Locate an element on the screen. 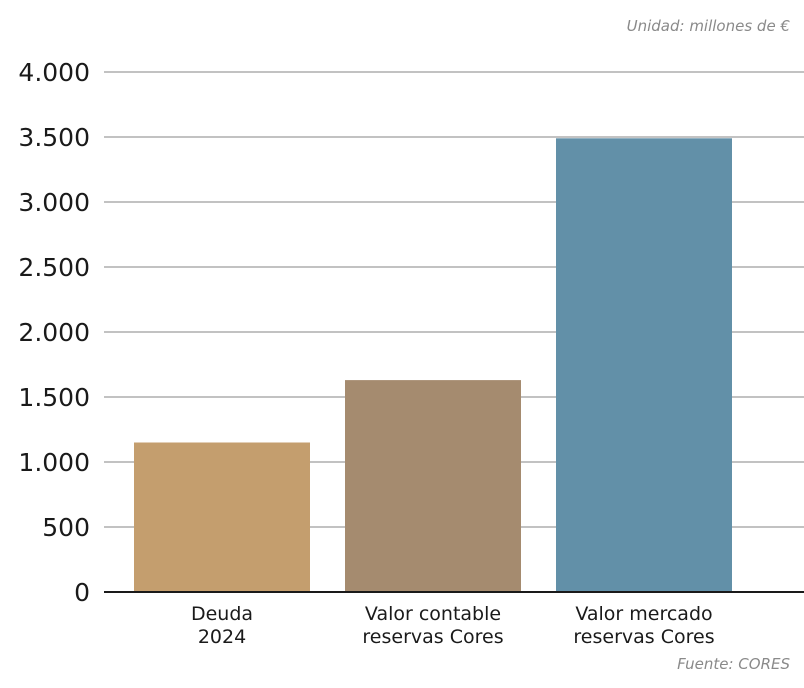 The height and width of the screenshot is (688, 804). x-category-label: Deuda is located at coordinates (222, 614).